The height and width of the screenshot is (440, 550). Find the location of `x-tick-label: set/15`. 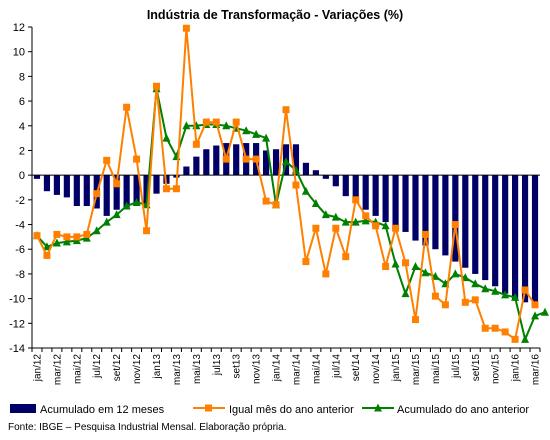

x-tick-label: set/15 is located at coordinates (476, 368).